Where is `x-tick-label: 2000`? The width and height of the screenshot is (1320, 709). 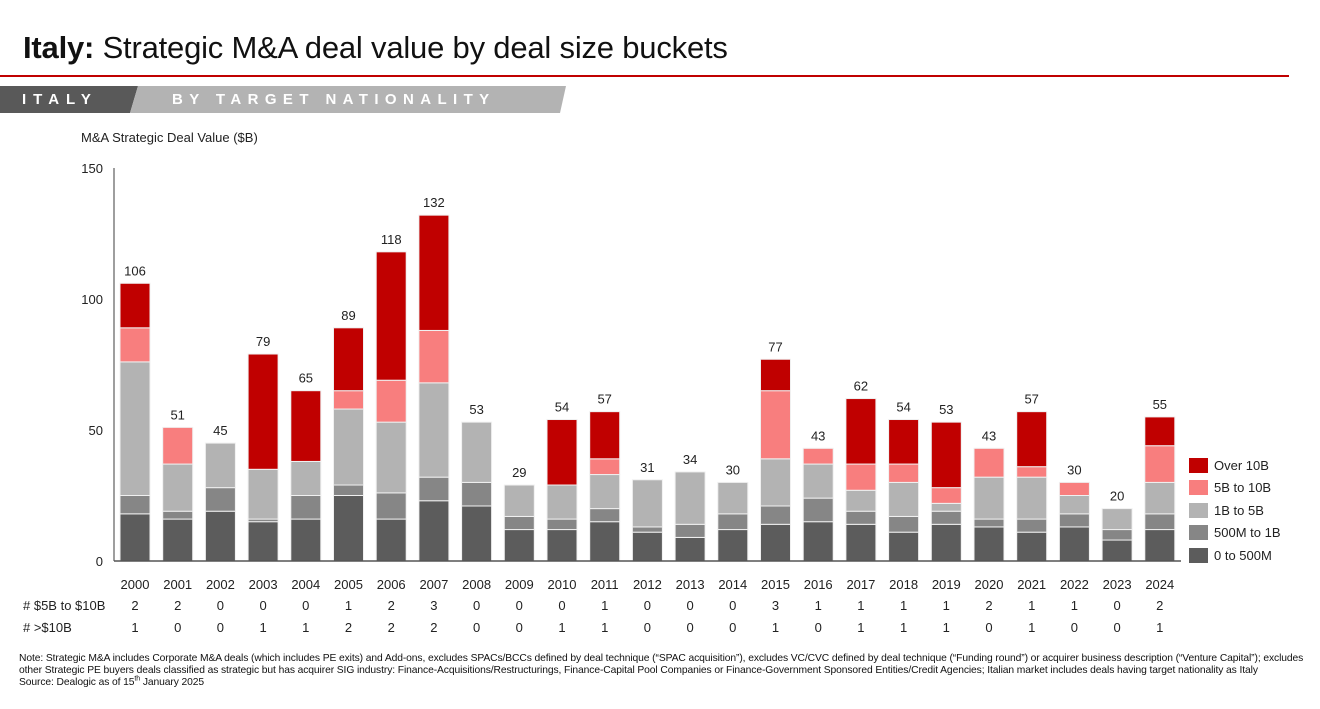 x-tick-label: 2000 is located at coordinates (135, 584).